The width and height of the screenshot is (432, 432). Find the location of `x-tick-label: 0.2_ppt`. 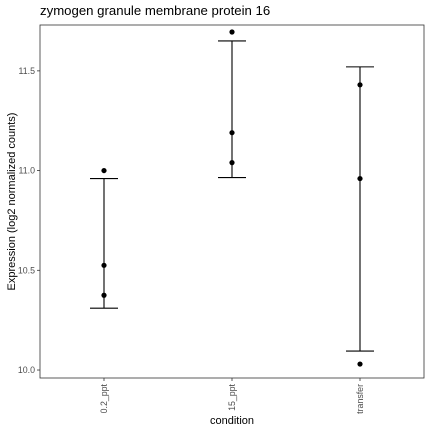

x-tick-label: 0.2_ppt is located at coordinates (104, 398).